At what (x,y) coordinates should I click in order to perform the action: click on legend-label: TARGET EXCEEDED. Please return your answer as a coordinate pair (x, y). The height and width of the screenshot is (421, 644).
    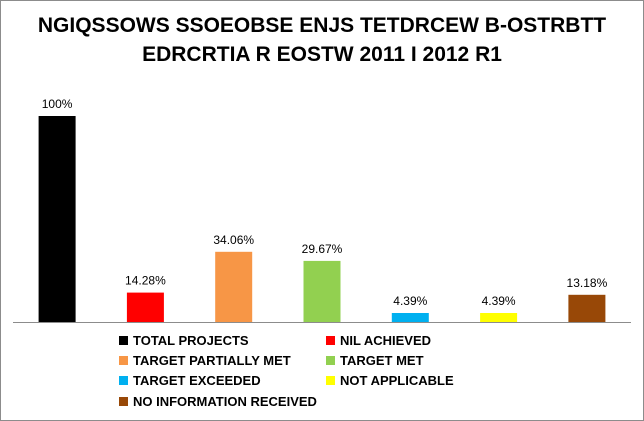
    Looking at the image, I should click on (197, 380).